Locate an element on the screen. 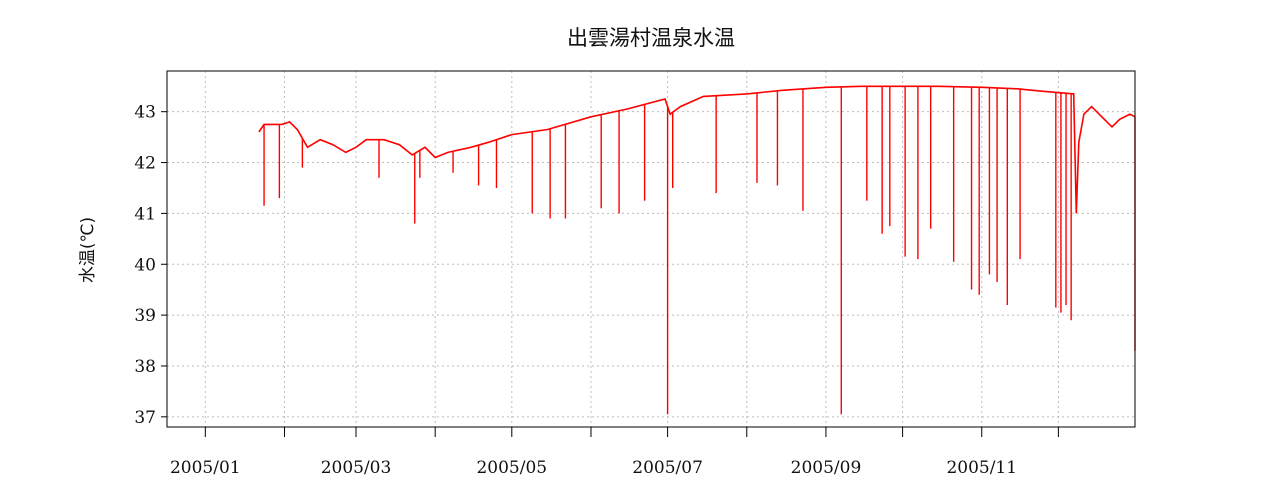 The image size is (1280, 500). y-axis-label: 水温(℃) is located at coordinates (88, 250).